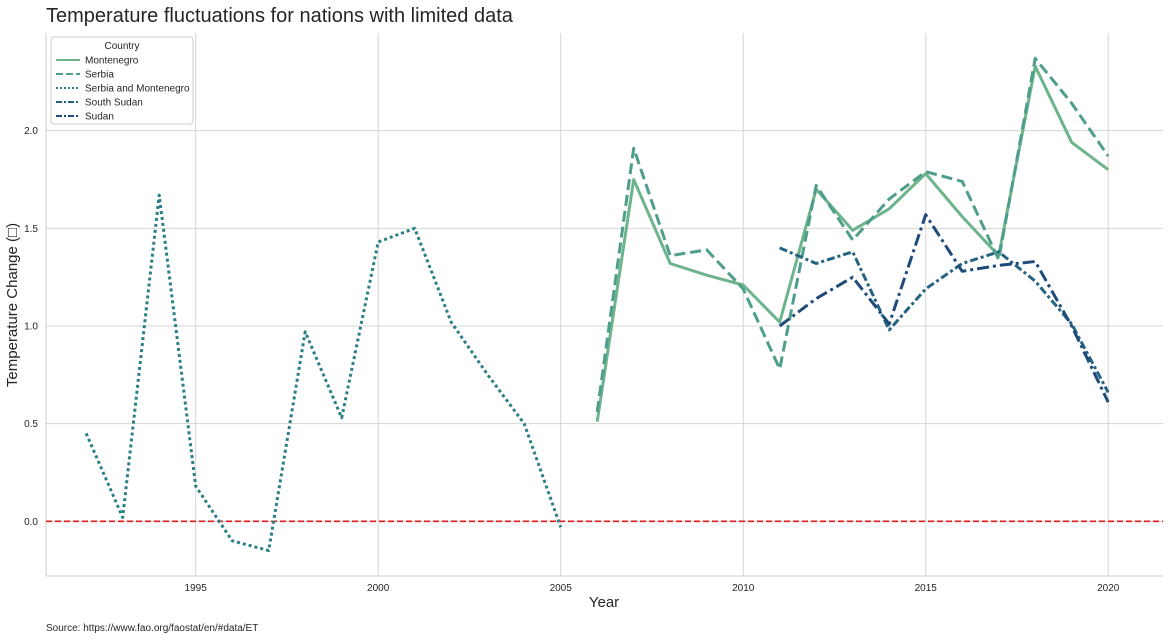  Describe the element at coordinates (604, 602) in the screenshot. I see `x-axis-title: Year` at that location.